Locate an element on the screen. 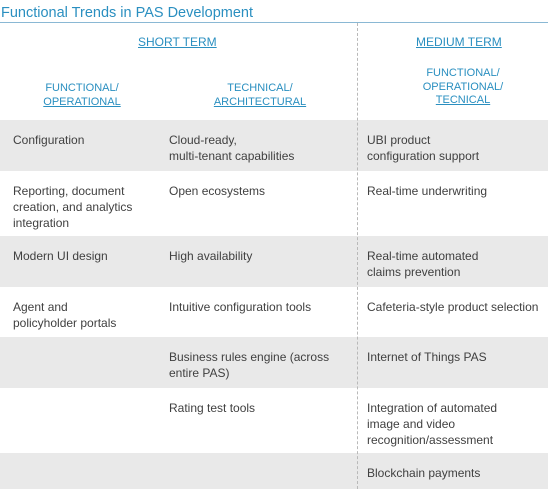 The image size is (548, 489). column-header-functional-operational: FUNCTIONAL/ OPERATIONAL is located at coordinates (82, 95).